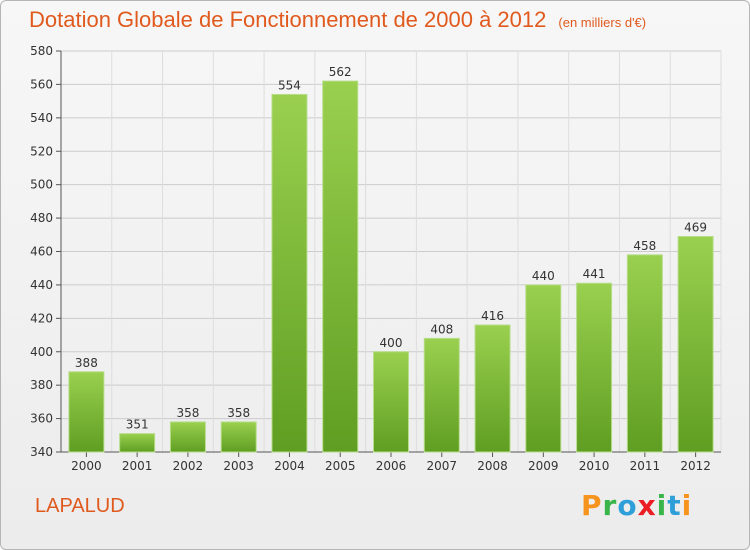 The height and width of the screenshot is (550, 750). What do you see at coordinates (41, 118) in the screenshot?
I see `y-tick-label: 540` at bounding box center [41, 118].